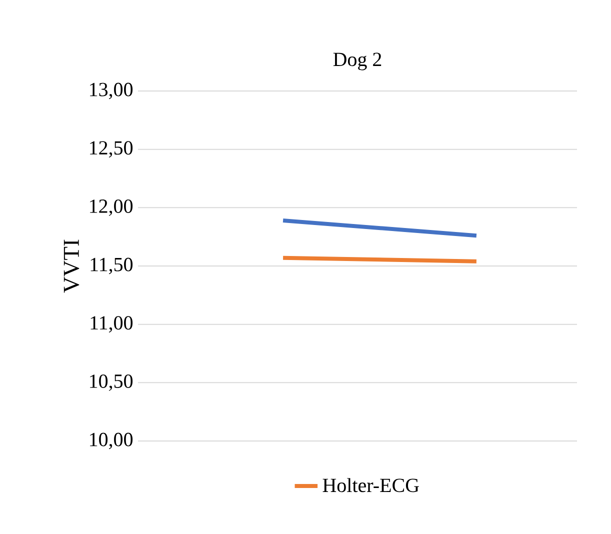  I want to click on y-tick-label: 13,00, so click(111, 91).